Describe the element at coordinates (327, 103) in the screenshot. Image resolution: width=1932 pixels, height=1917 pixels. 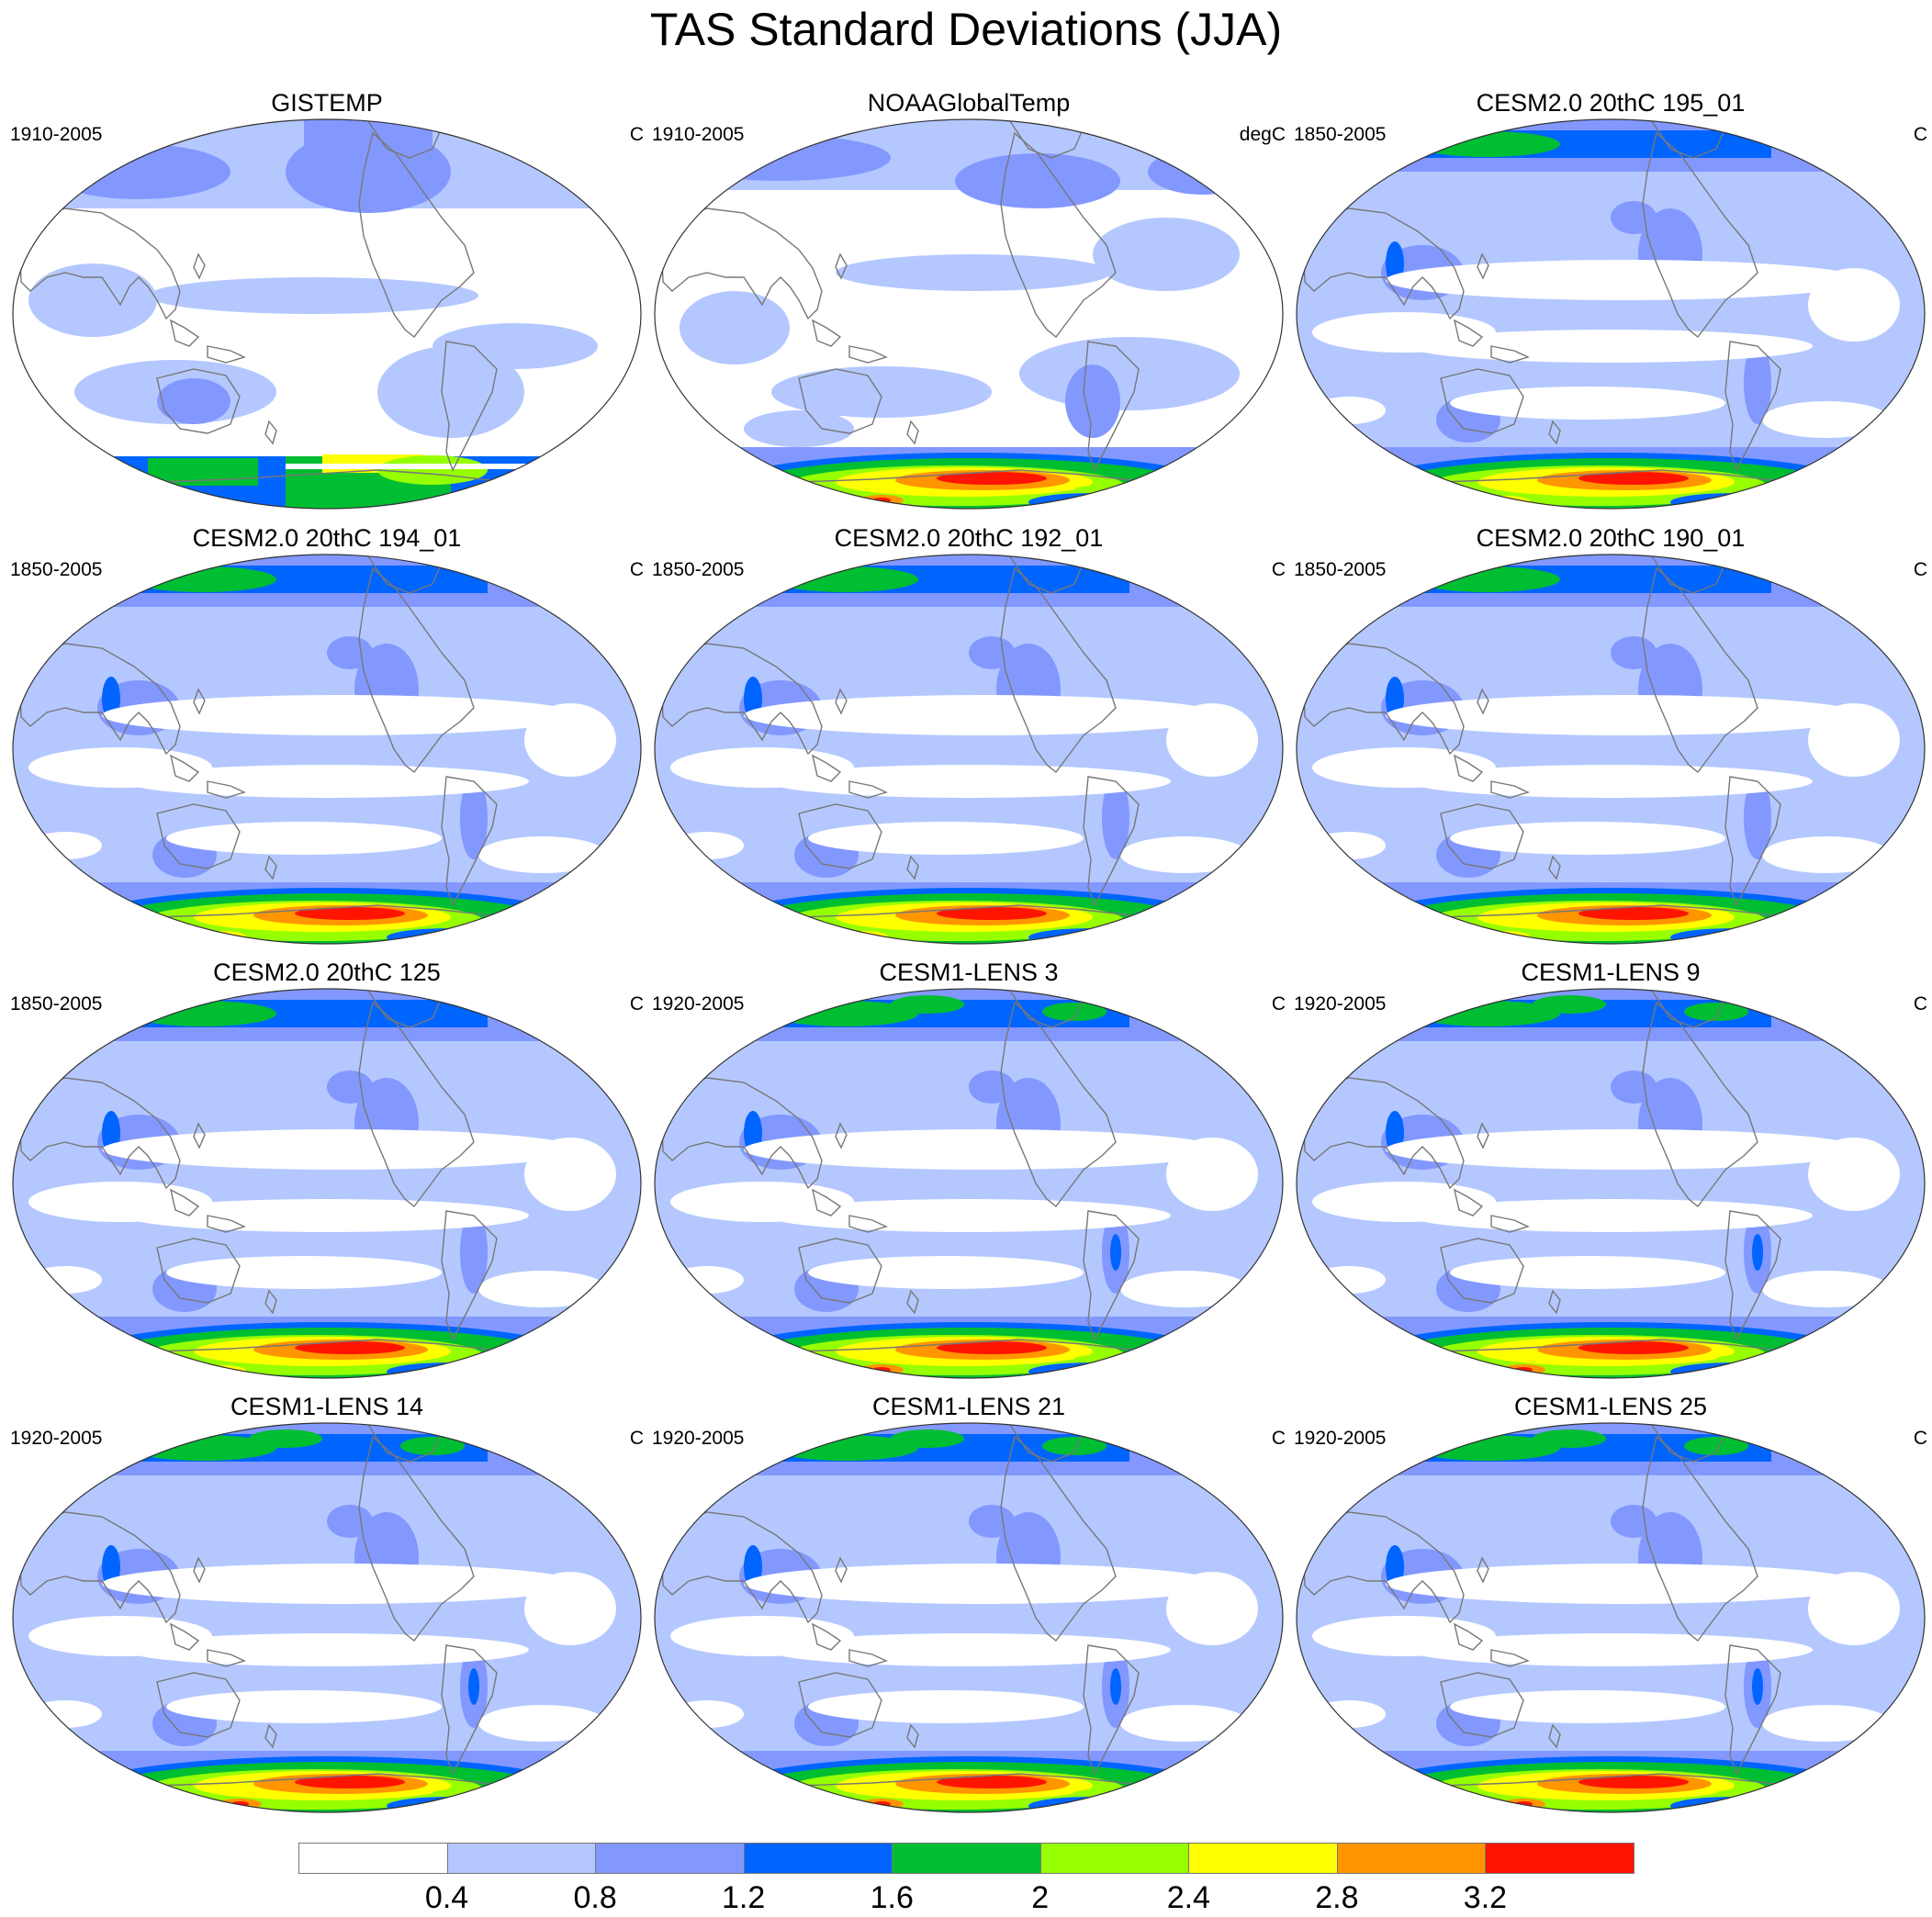
I see `panel-title: GISTEMP` at that location.